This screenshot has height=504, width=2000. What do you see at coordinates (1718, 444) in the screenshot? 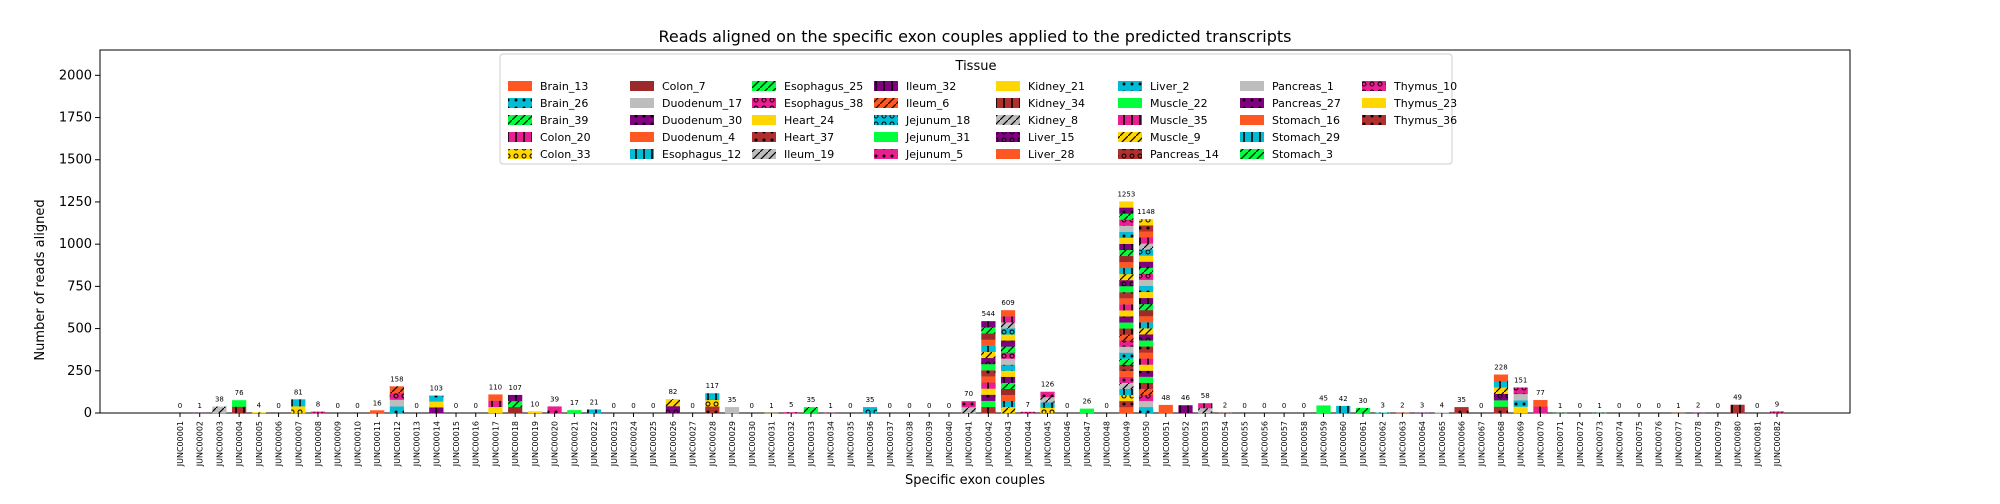
I see `x-tick-label: JUNC00079` at bounding box center [1718, 444].